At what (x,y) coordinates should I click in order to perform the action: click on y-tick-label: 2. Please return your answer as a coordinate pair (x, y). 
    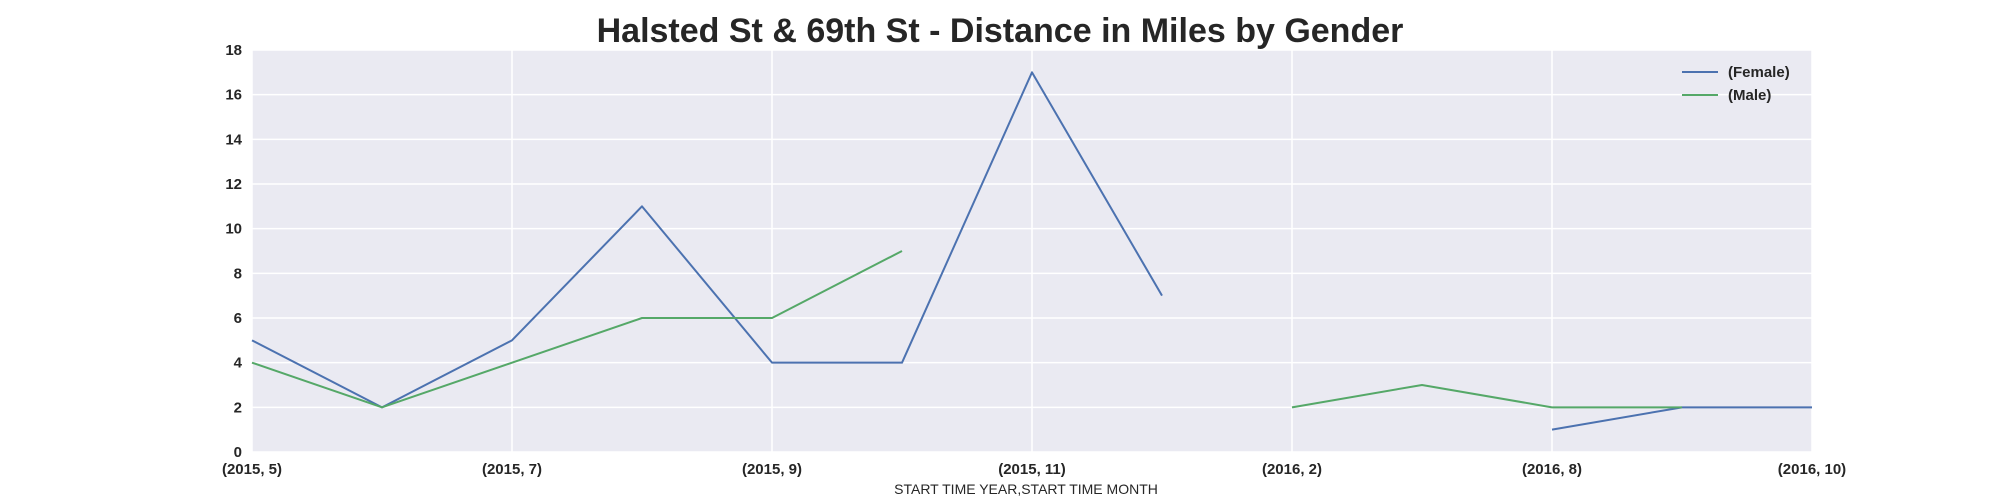
    Looking at the image, I should click on (238, 407).